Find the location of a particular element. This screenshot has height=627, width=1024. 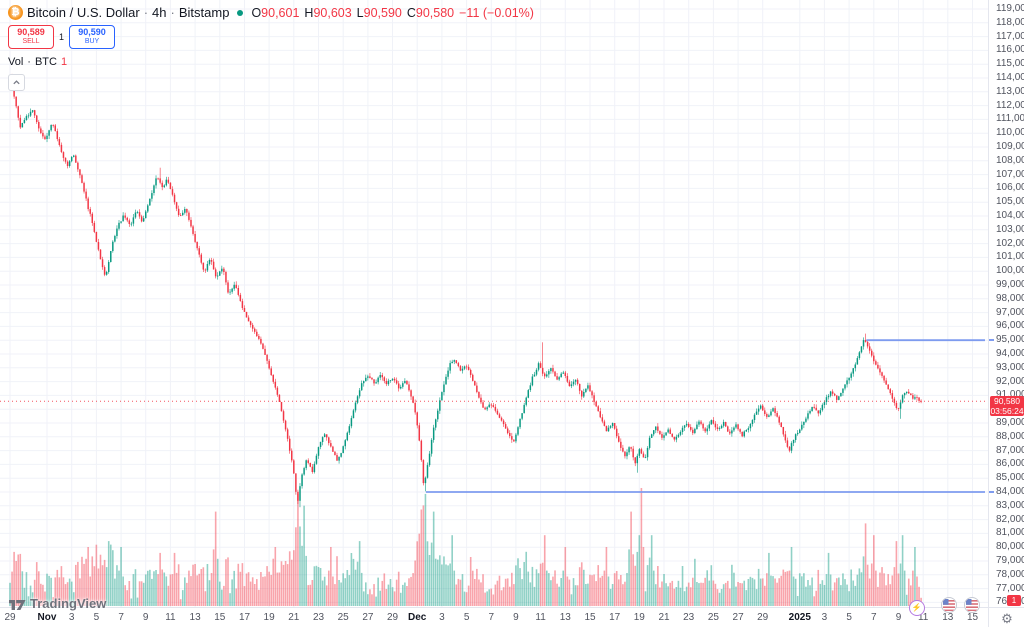

timeframe: 4h is located at coordinates (159, 12).